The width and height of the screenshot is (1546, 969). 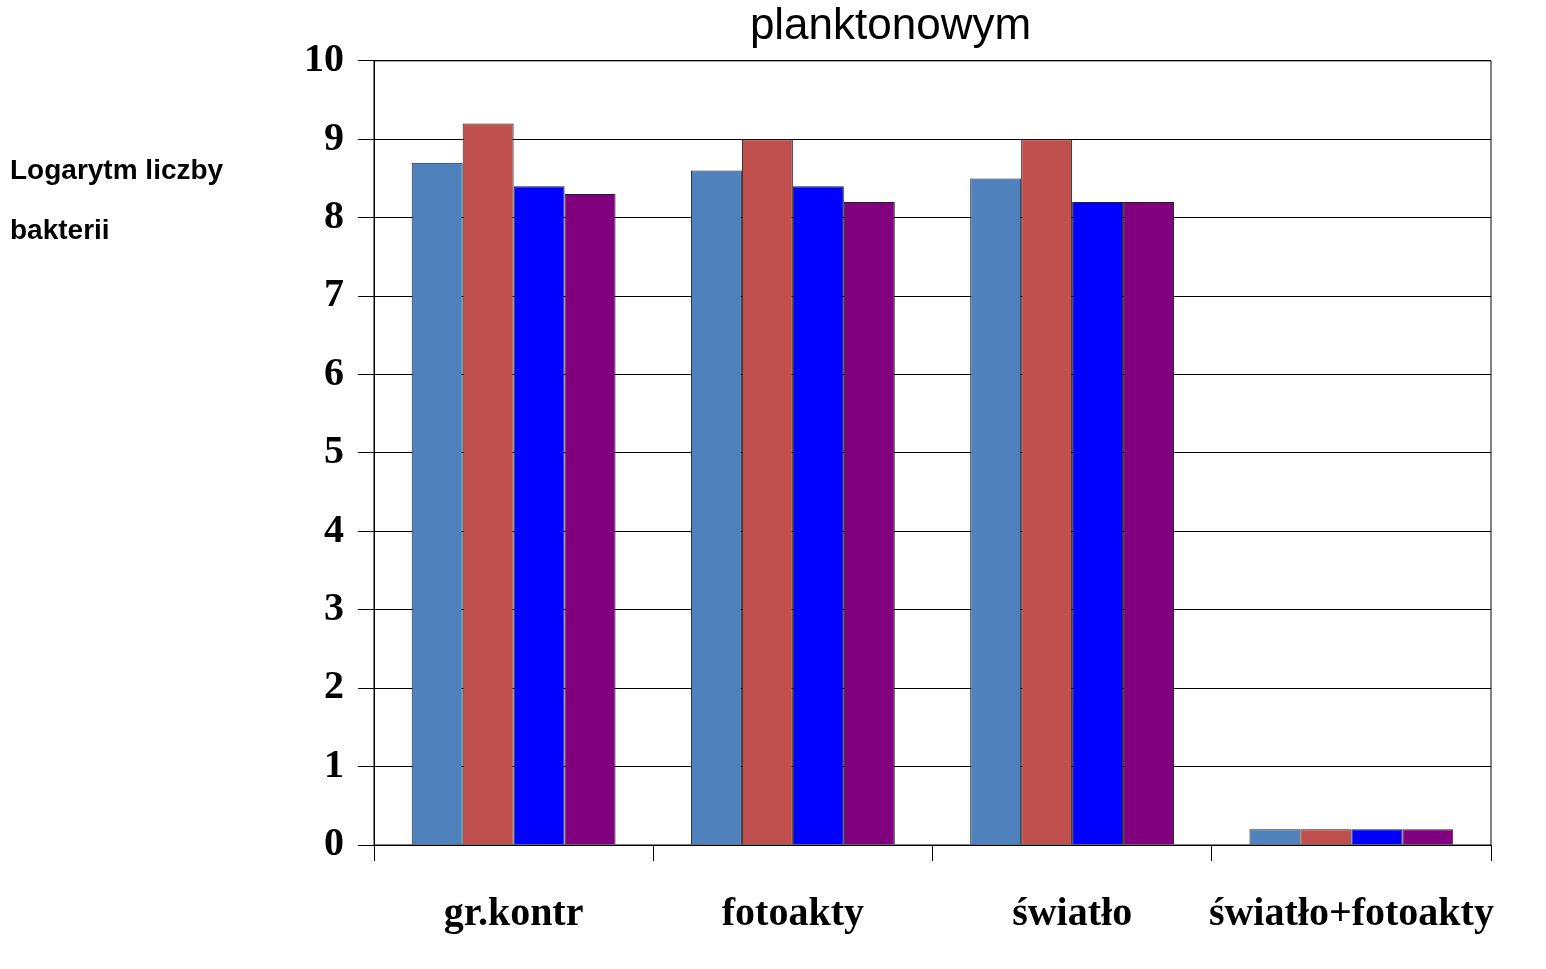 What do you see at coordinates (792, 912) in the screenshot?
I see `x-tick-label: fotoakty` at bounding box center [792, 912].